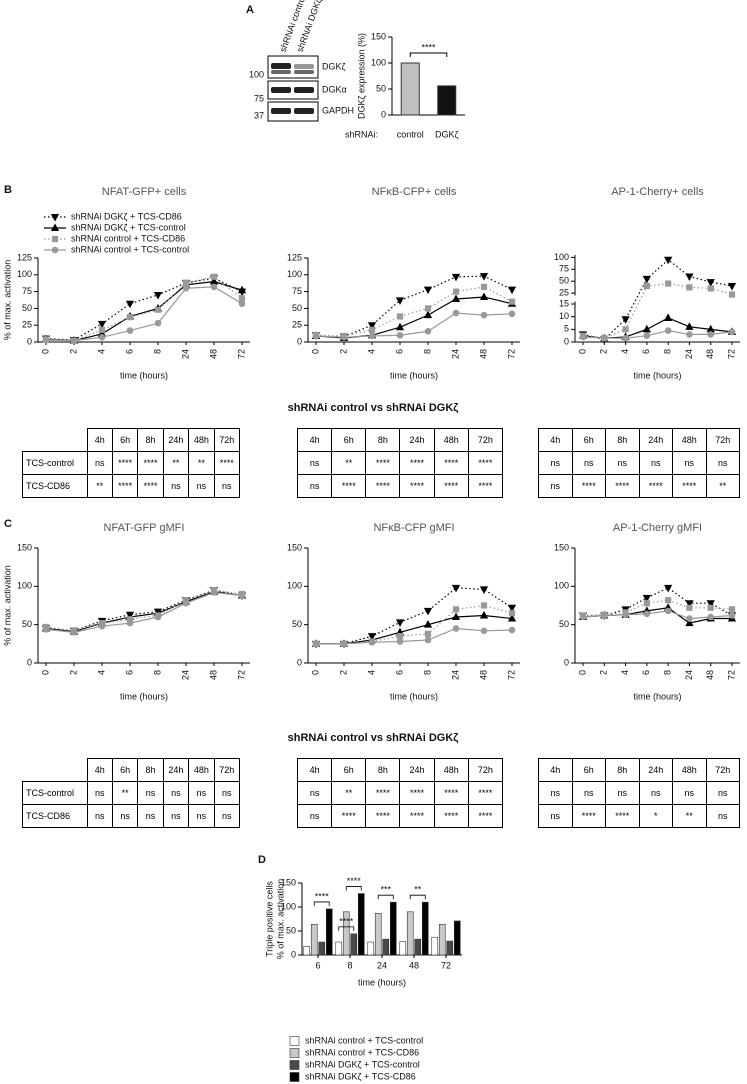 This screenshot has height=1084, width=747. I want to click on corner-cell, so click(55, 770).